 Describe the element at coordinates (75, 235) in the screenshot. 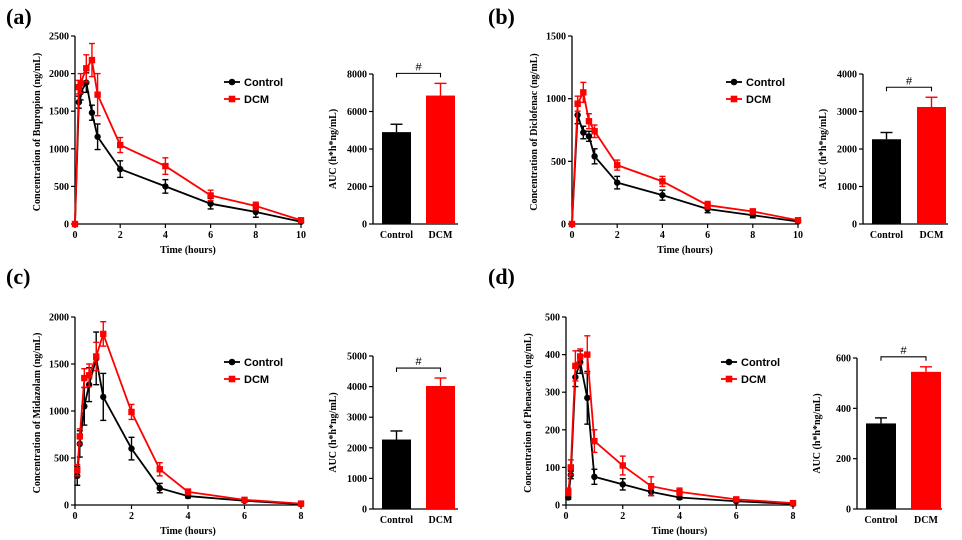

I see `x-tick-label: 0` at that location.